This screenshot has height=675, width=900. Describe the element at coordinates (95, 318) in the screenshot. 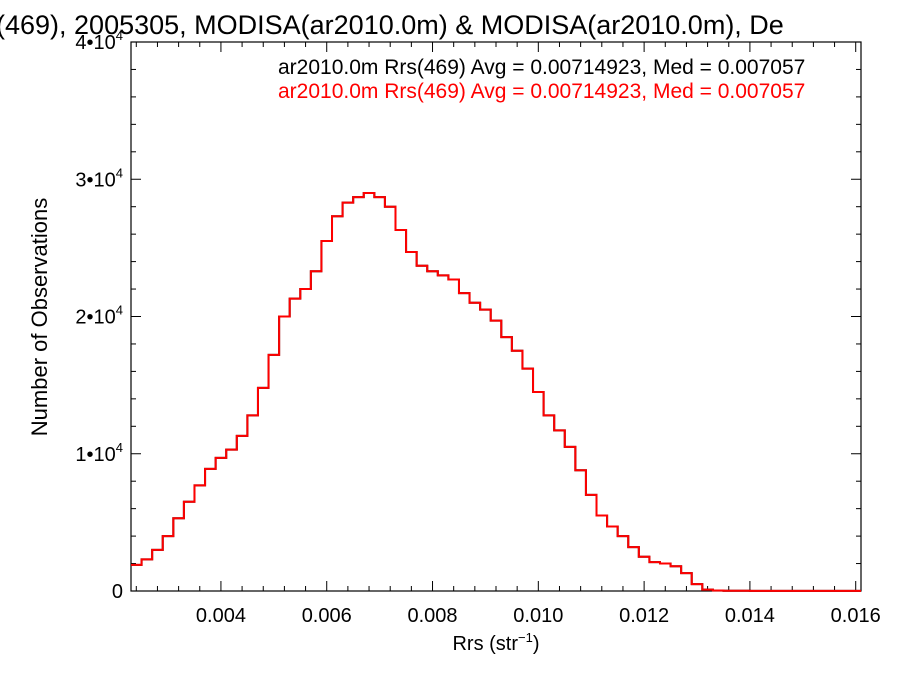

I see `y-tick-mantissa: 2•10` at that location.